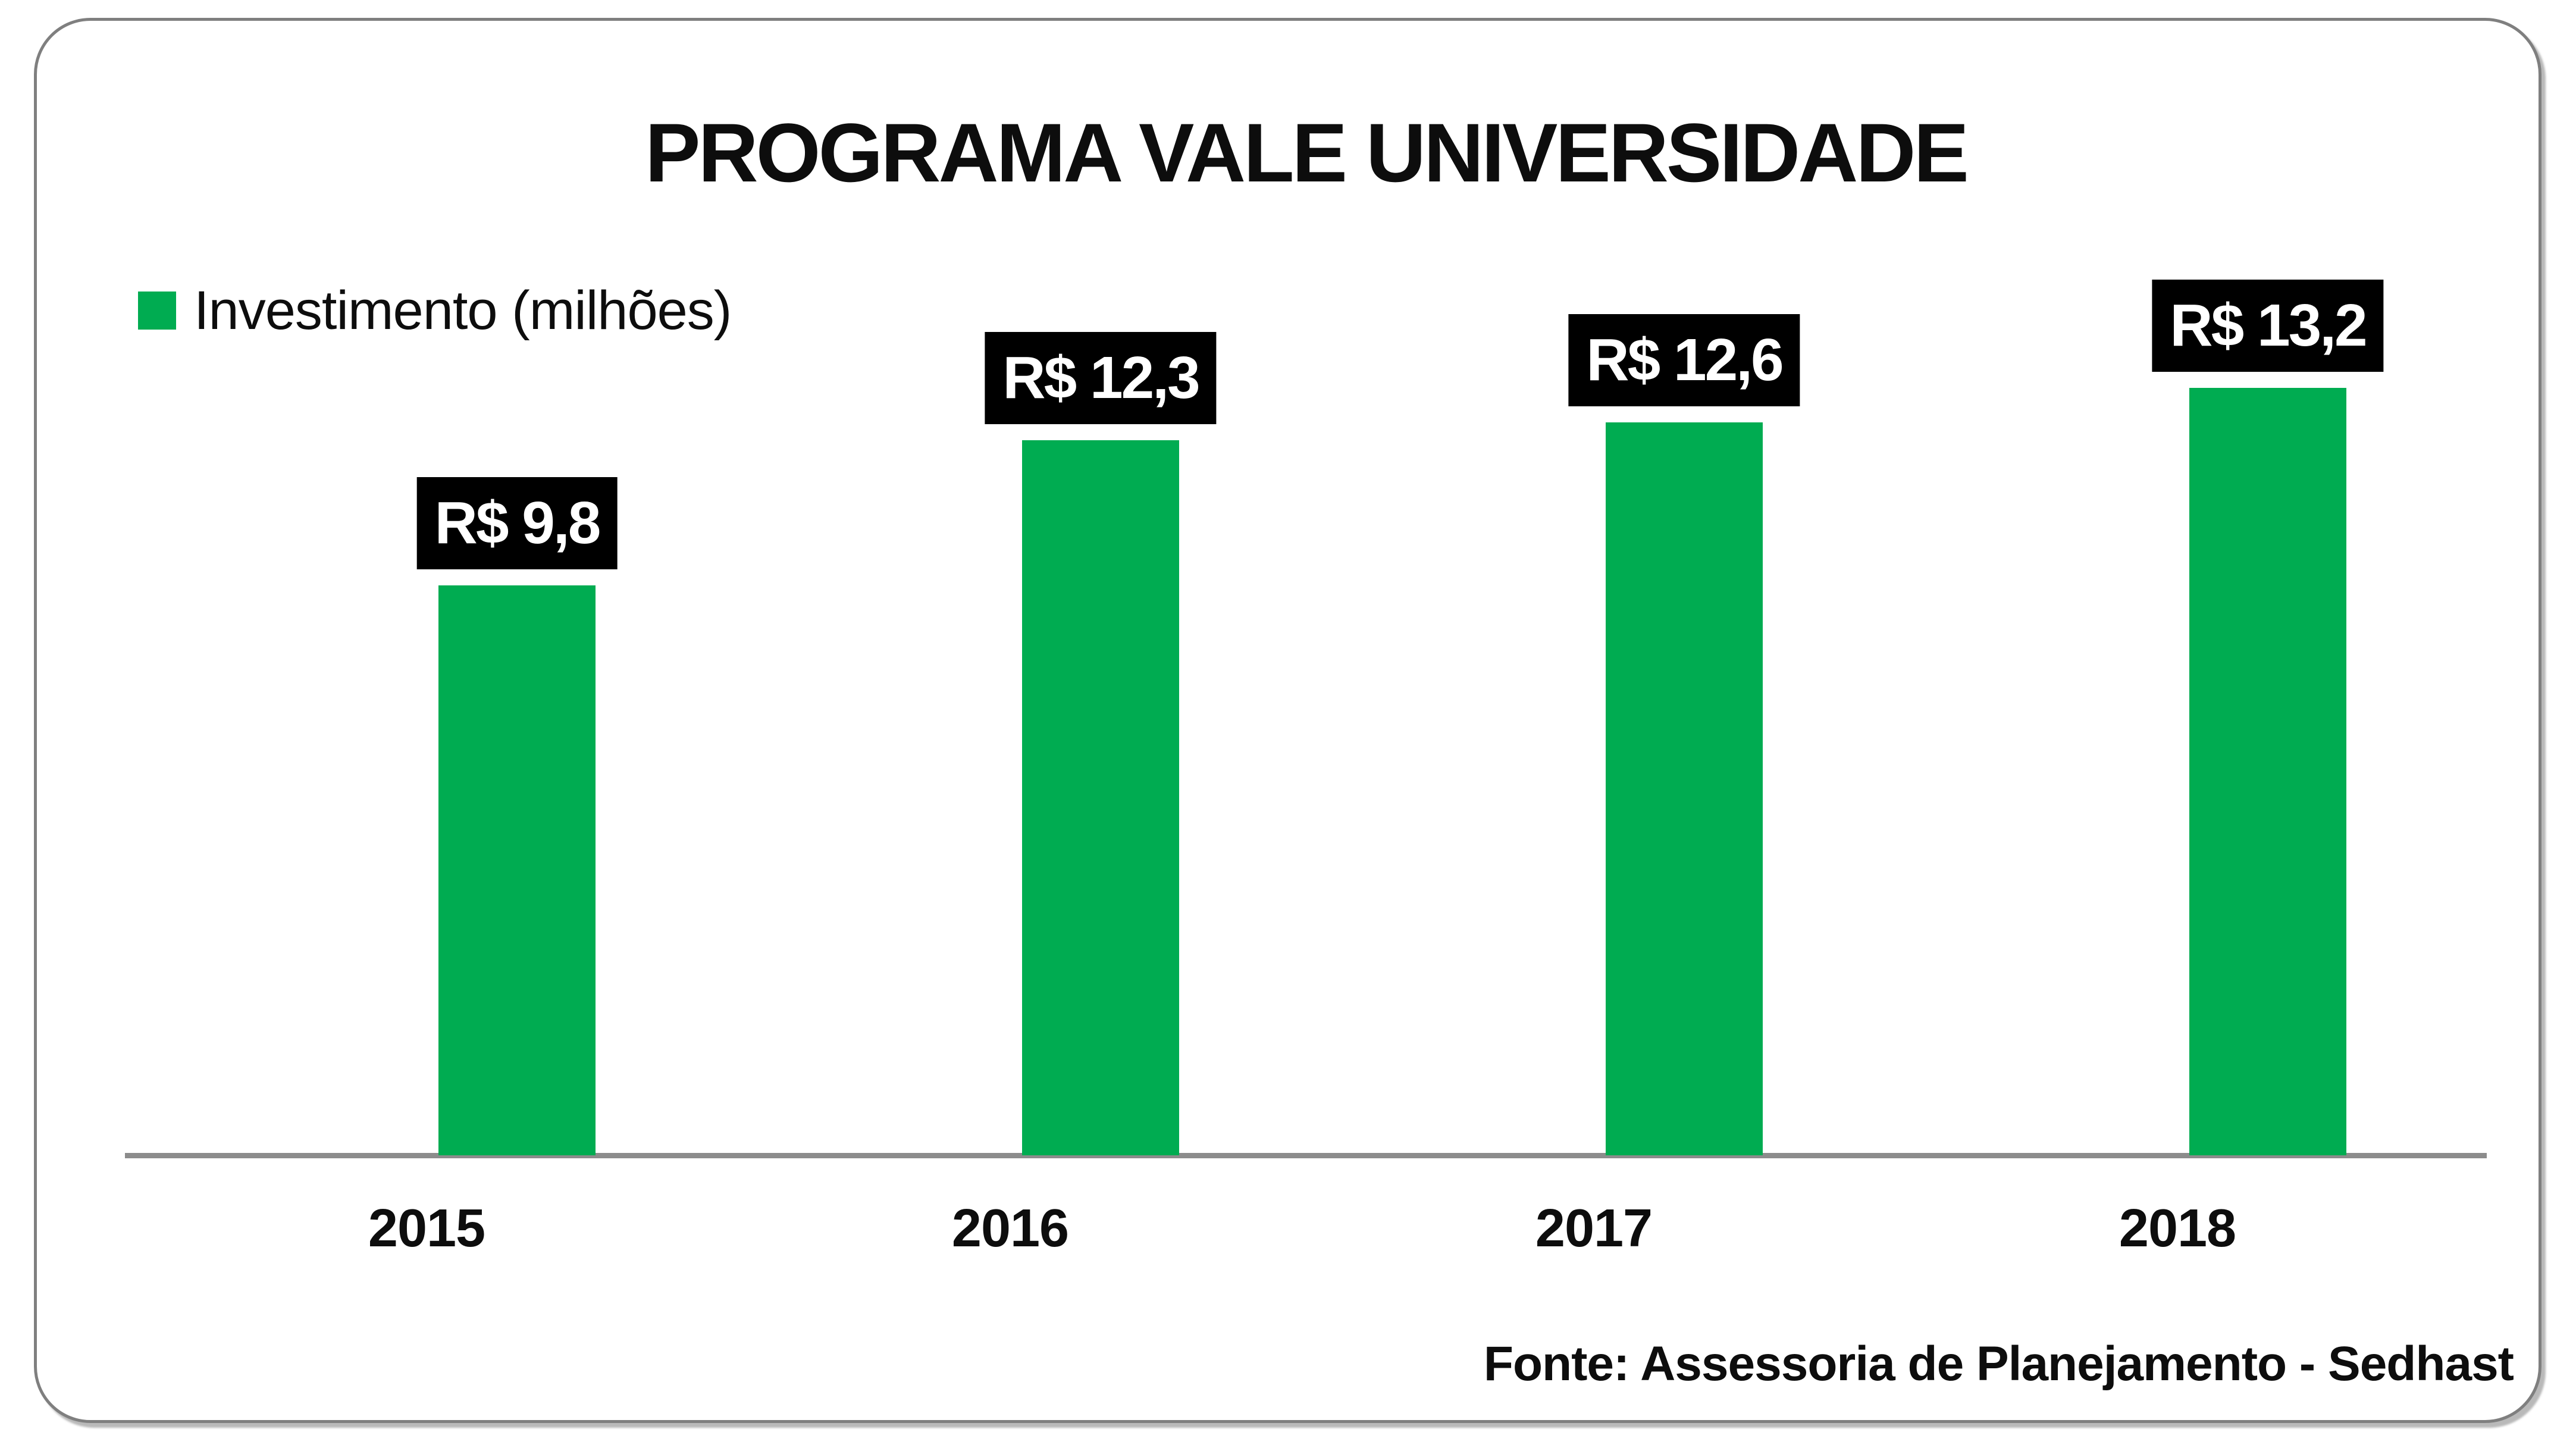 The image size is (2576, 1448). Describe the element at coordinates (1684, 360) in the screenshot. I see `value-label-2017: R$ 12,6` at that location.